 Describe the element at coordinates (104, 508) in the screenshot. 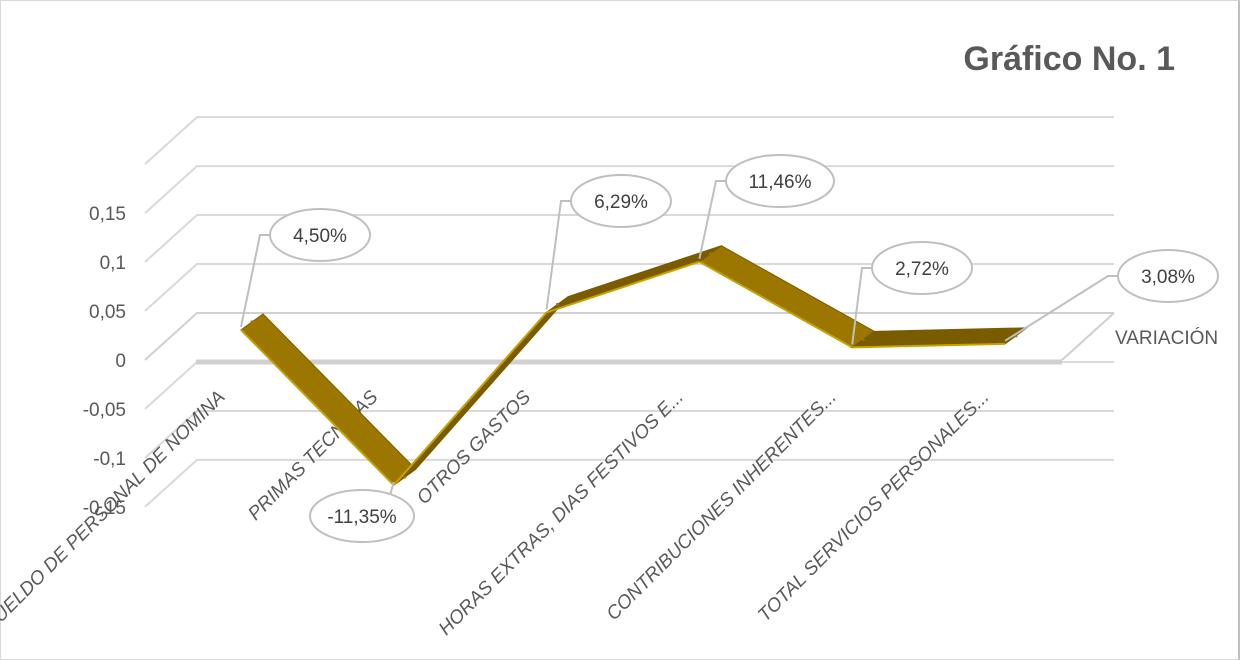

I see `y-tick-label: -0,15` at that location.